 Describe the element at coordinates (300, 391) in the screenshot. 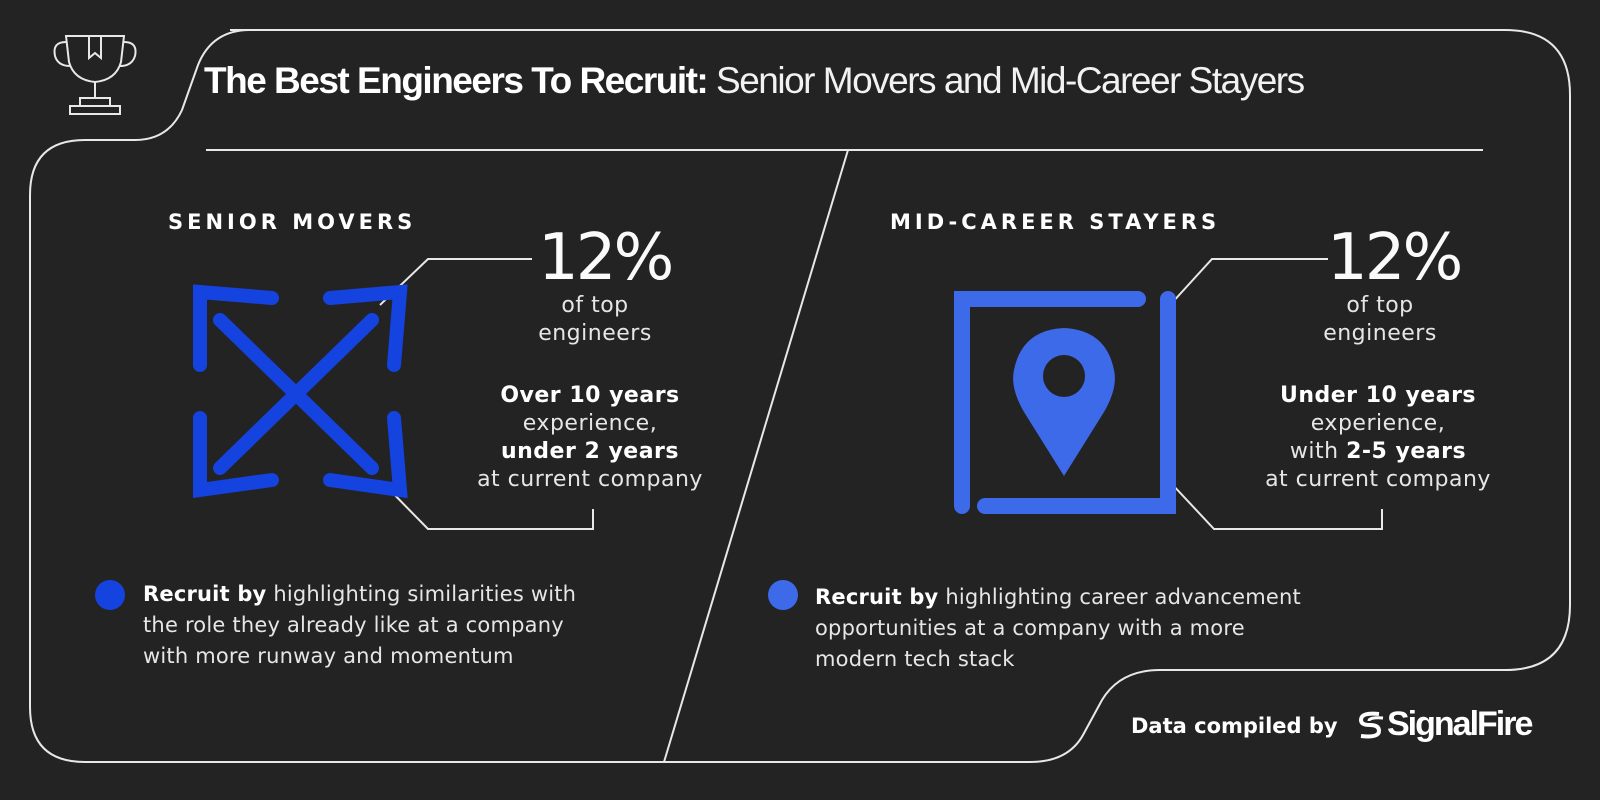

I see `arrows-expand-icon` at that location.